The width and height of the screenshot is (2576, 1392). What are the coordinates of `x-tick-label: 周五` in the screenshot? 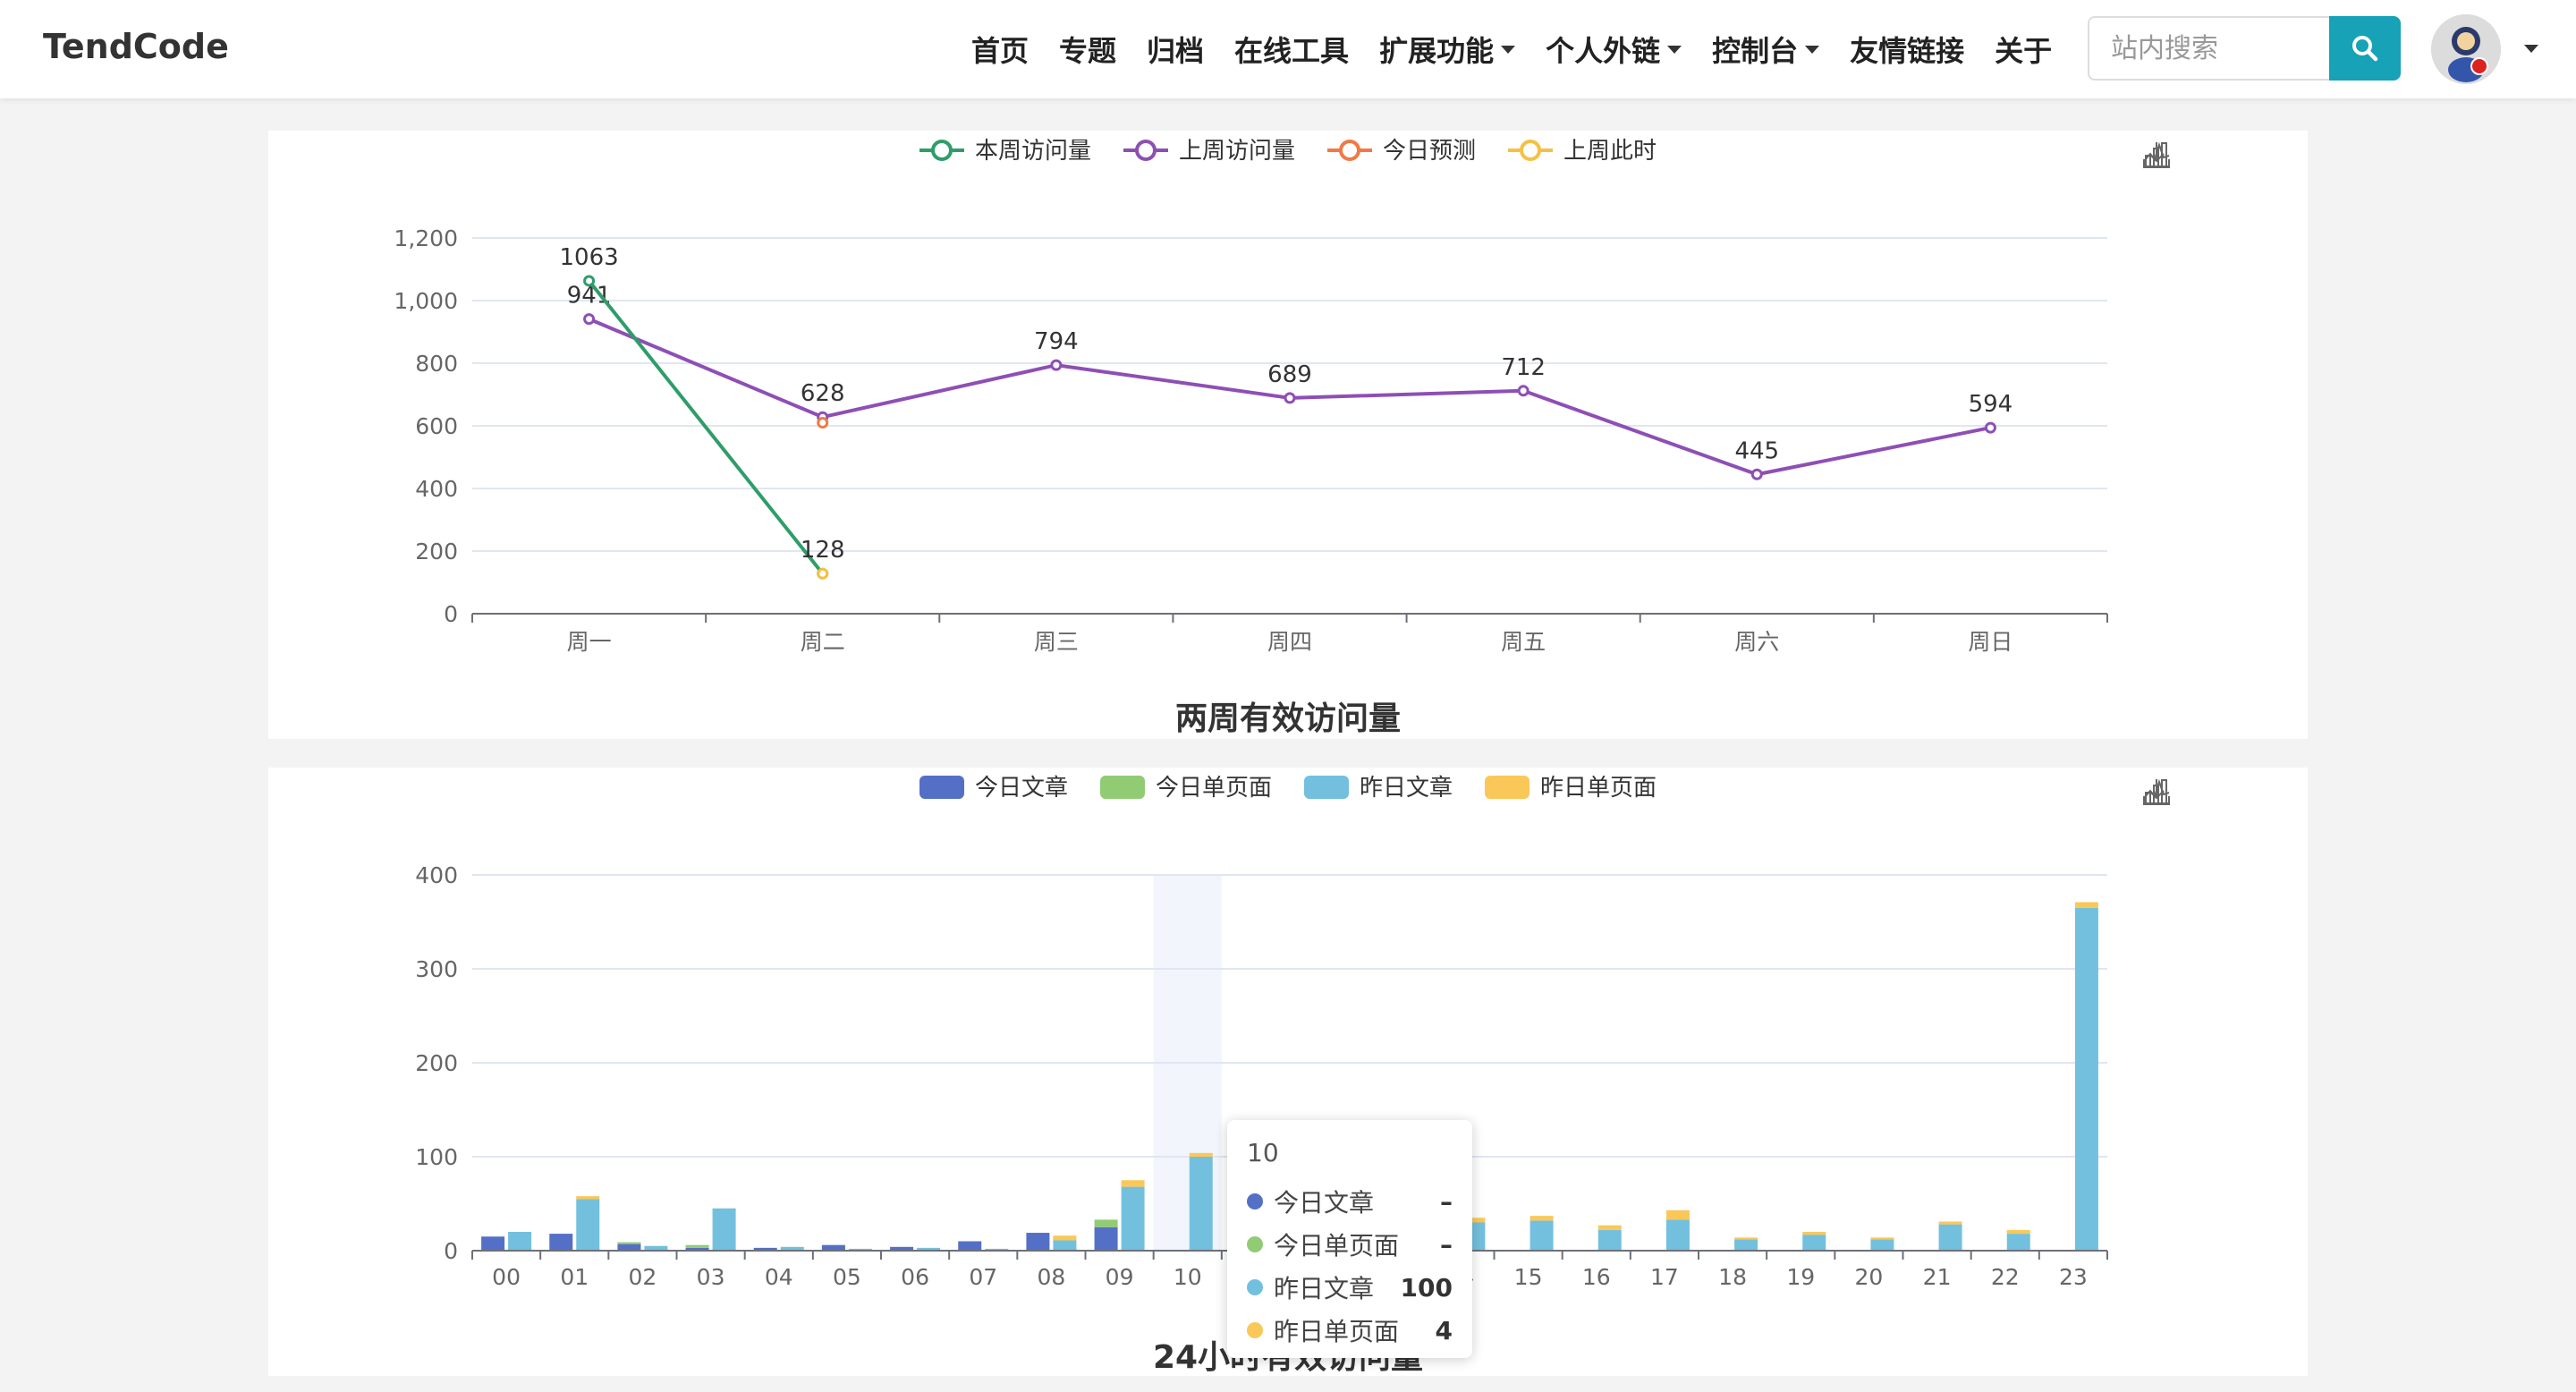 It's located at (1523, 642).